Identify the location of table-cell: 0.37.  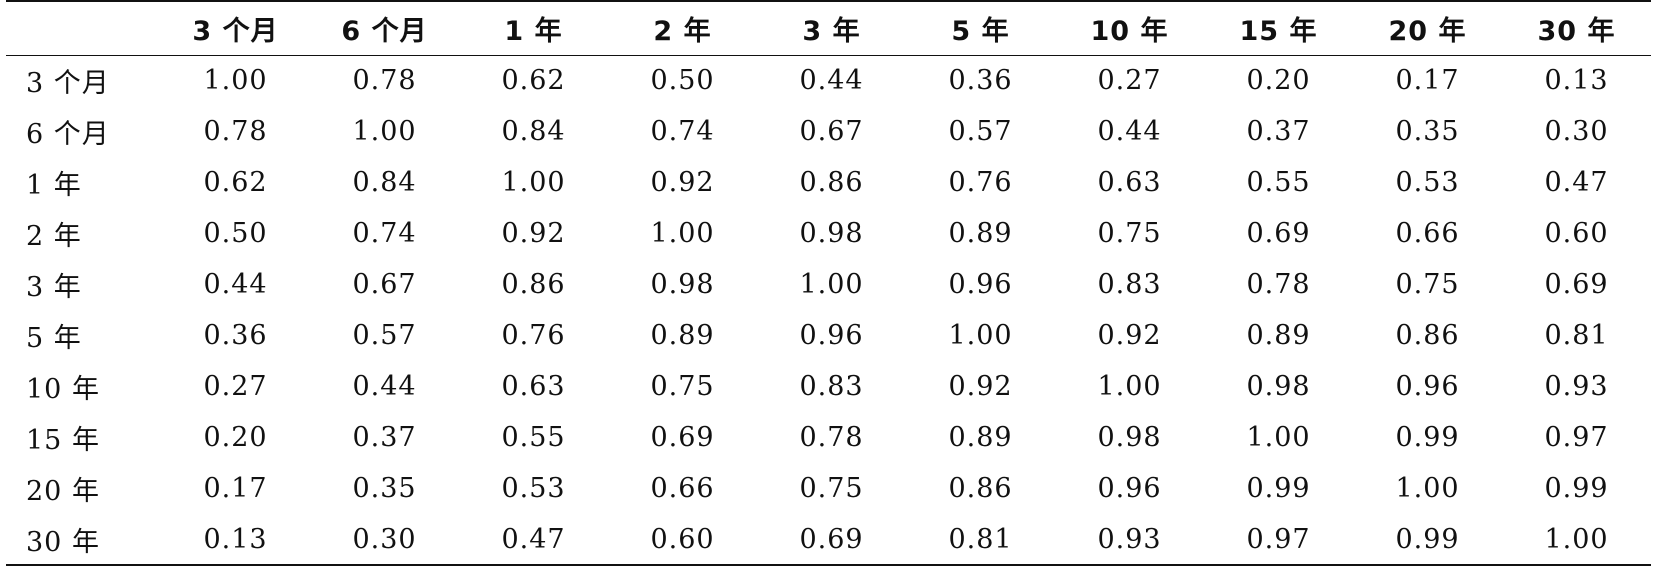
(1278, 131).